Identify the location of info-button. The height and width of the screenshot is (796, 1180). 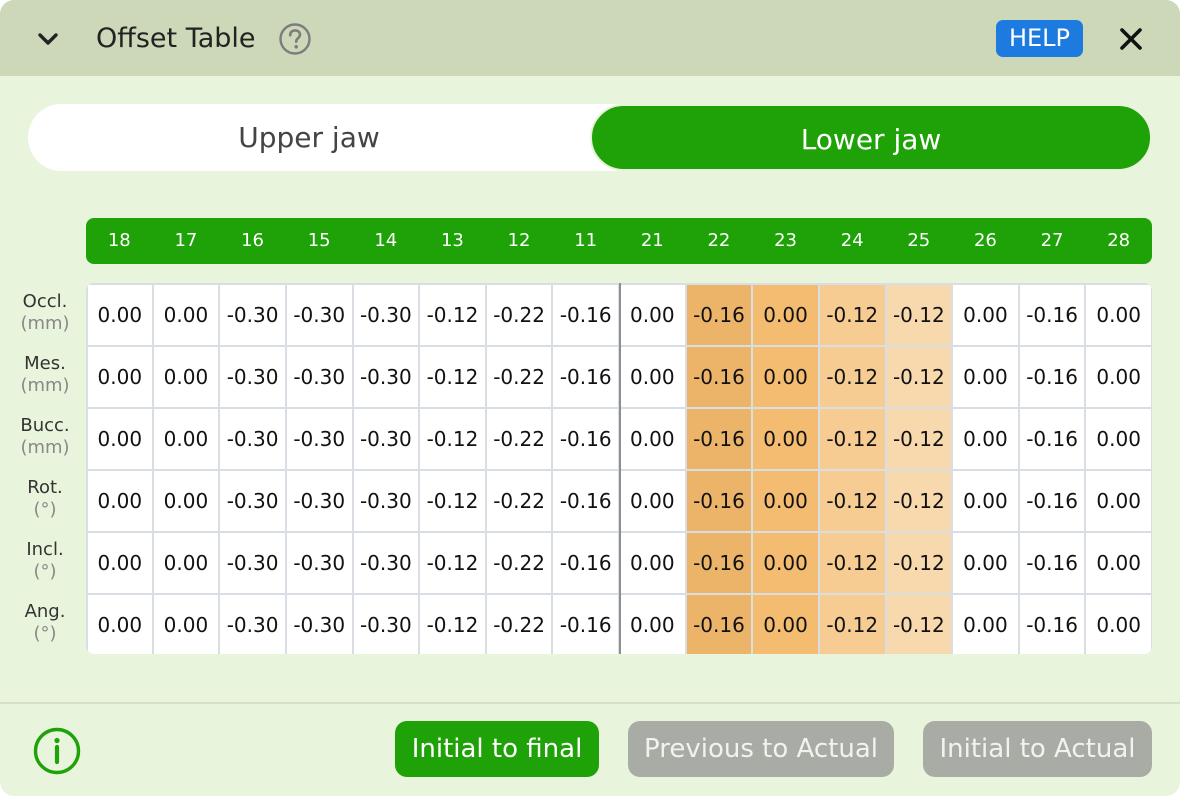
(57, 751).